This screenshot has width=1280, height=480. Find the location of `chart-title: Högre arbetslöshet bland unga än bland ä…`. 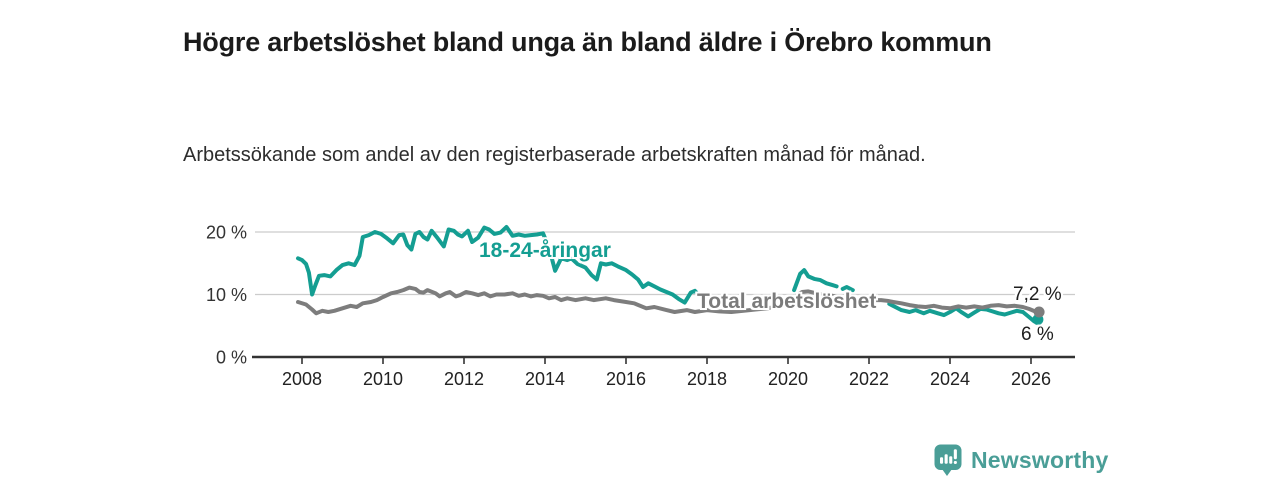

chart-title: Högre arbetslöshet bland unga än bland ä… is located at coordinates (587, 42).